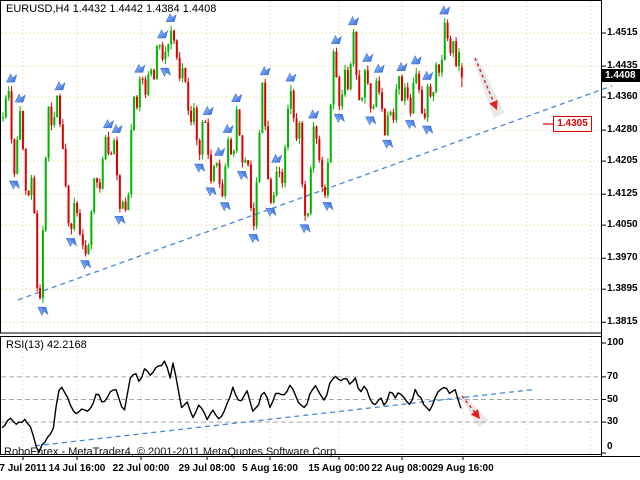  Describe the element at coordinates (111, 9) in the screenshot. I see `chart-title: EURUSD,H4 1.4432 1.4442 1.4384 1.4408` at that location.